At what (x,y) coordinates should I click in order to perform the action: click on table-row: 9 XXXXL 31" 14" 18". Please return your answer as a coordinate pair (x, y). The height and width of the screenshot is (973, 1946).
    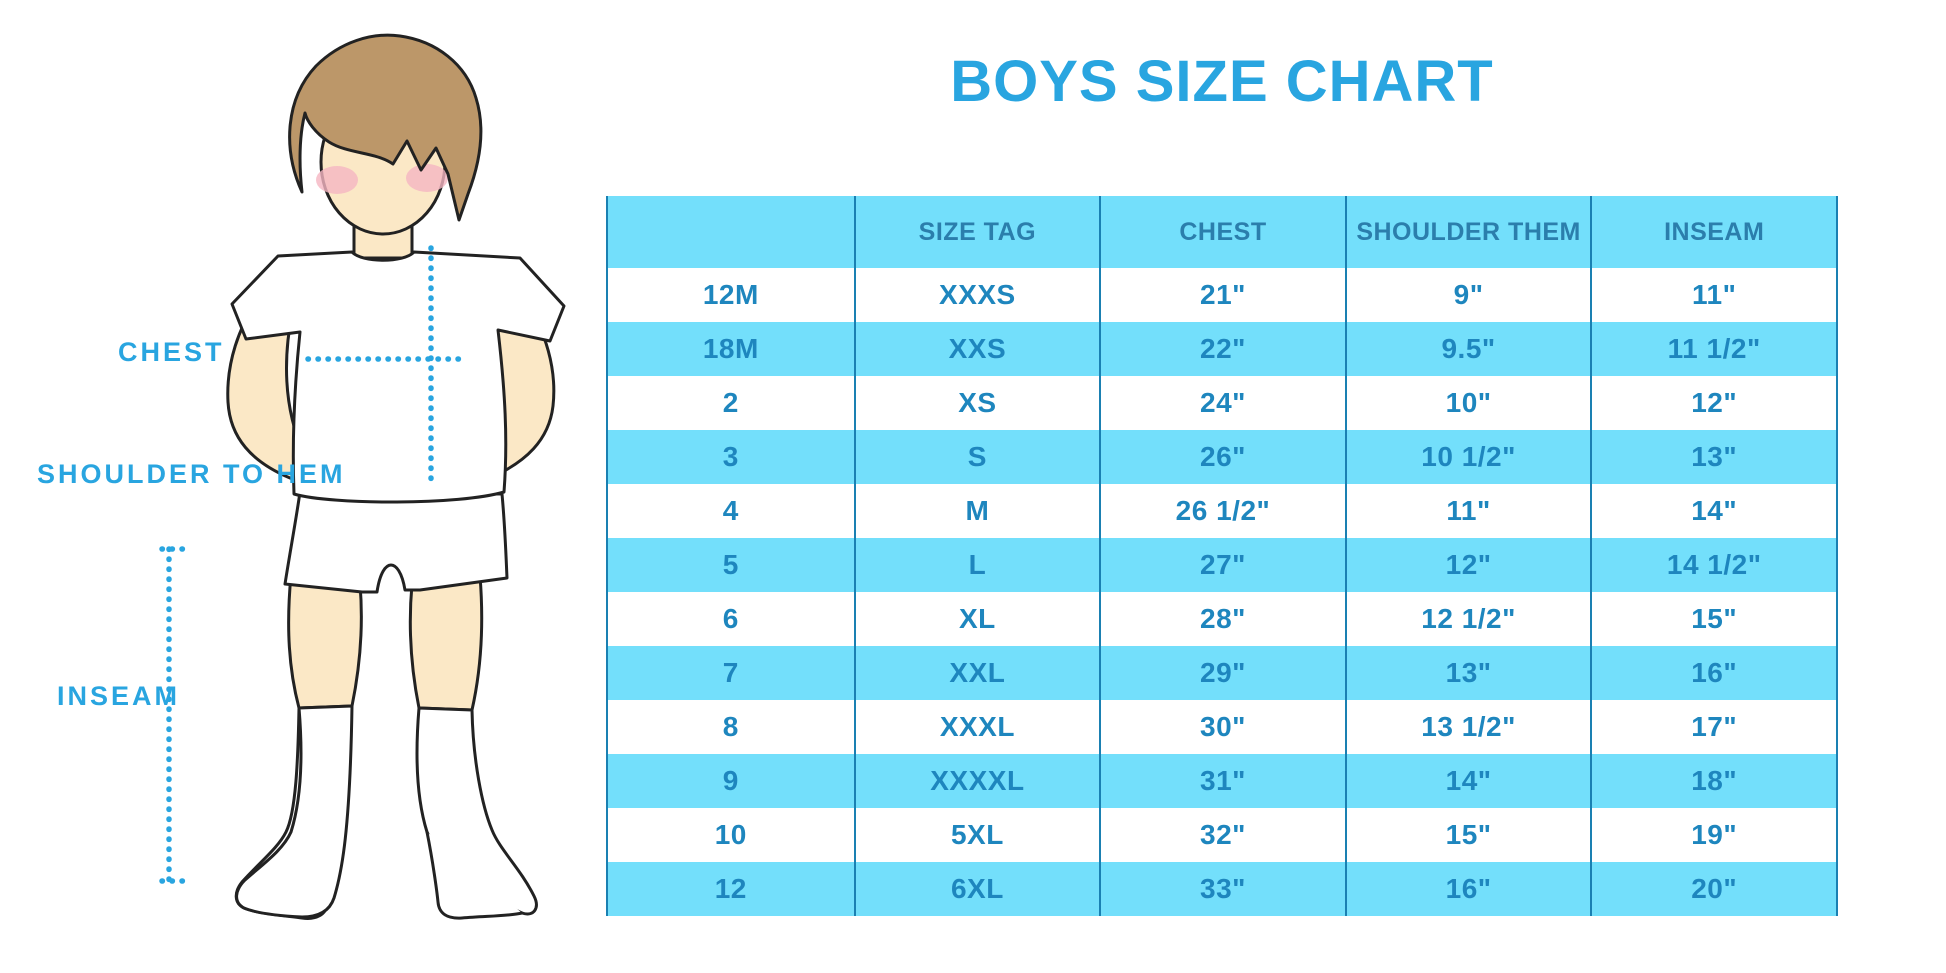
    Looking at the image, I should click on (1222, 781).